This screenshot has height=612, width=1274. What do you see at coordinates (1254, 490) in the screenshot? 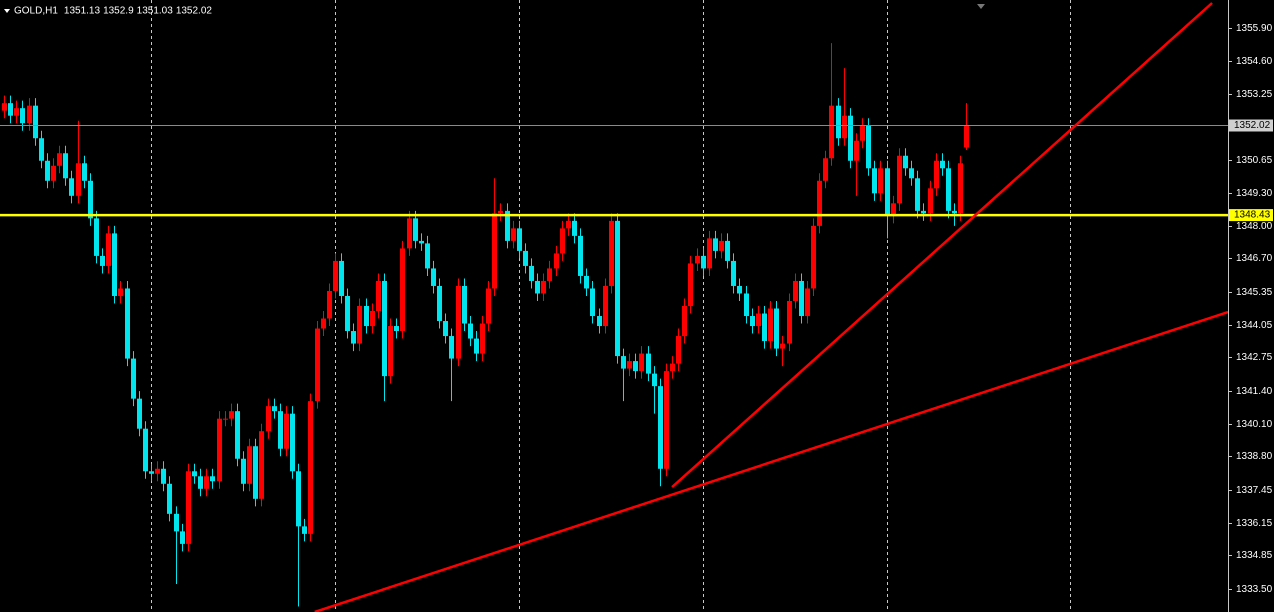
I see `y-tick-label: 1337.45` at bounding box center [1254, 490].